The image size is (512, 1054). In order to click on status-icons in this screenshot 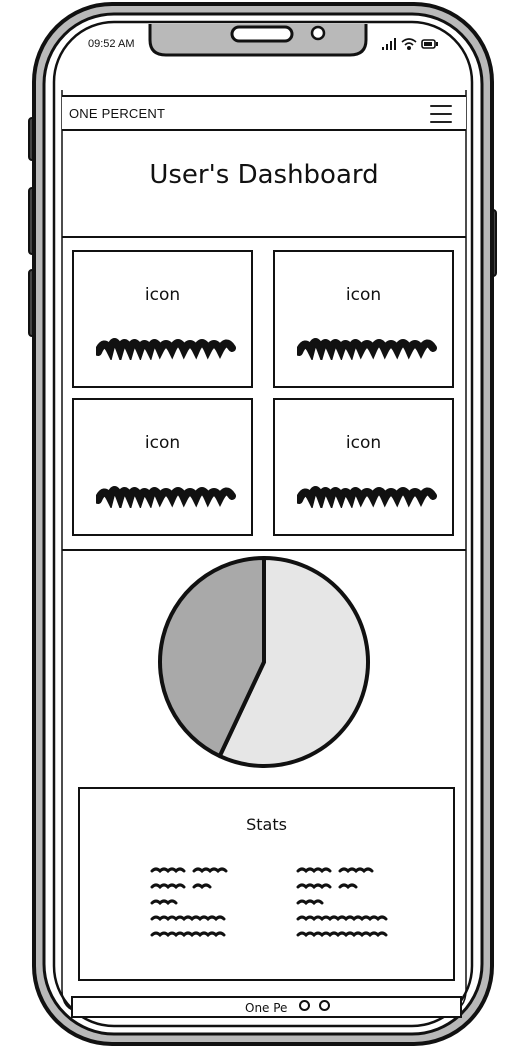, I will do `click(410, 44)`.